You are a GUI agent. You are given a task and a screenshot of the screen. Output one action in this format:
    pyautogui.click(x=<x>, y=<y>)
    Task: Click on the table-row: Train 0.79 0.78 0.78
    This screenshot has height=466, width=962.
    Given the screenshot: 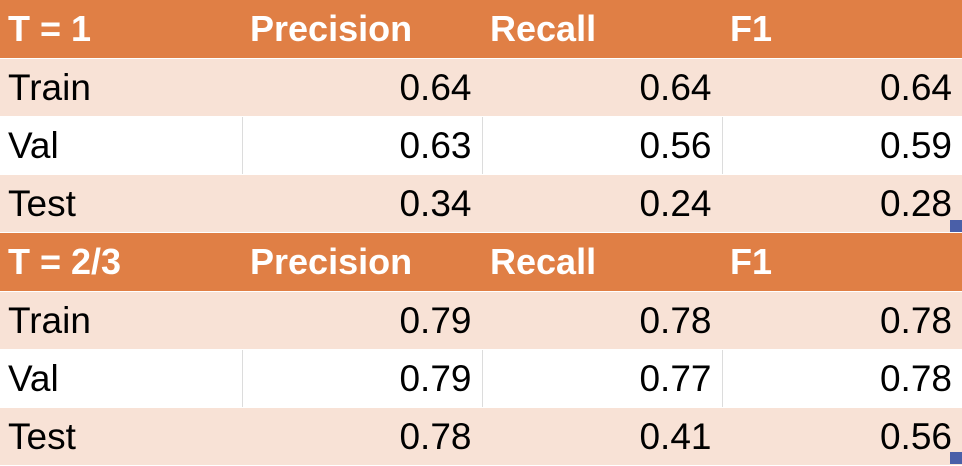 What is the action you would take?
    pyautogui.click(x=481, y=320)
    